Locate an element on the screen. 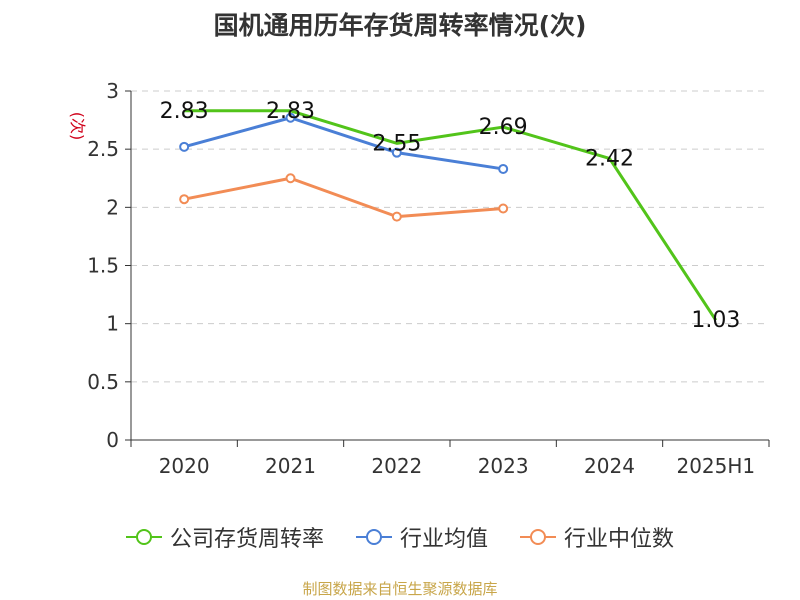  x-tick-label: 2021 is located at coordinates (290, 466).